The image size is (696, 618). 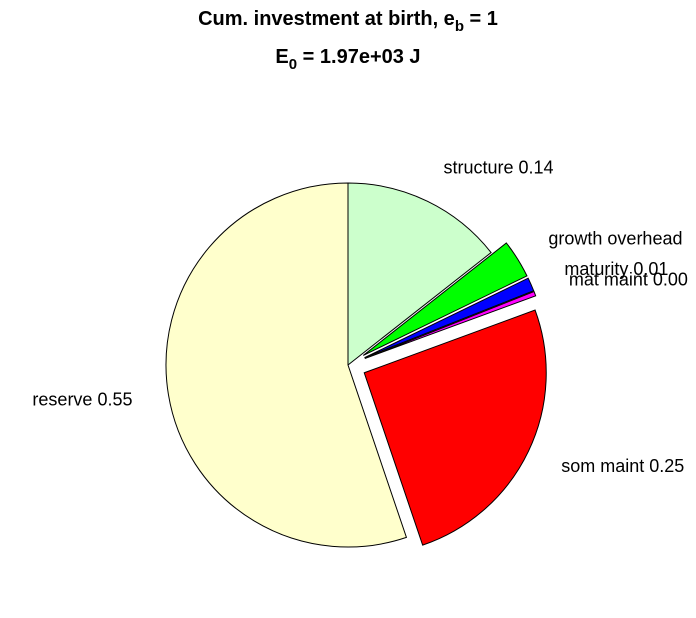 I want to click on chart-subtitle: E0 = 1.97e+03 J, so click(x=347, y=59).